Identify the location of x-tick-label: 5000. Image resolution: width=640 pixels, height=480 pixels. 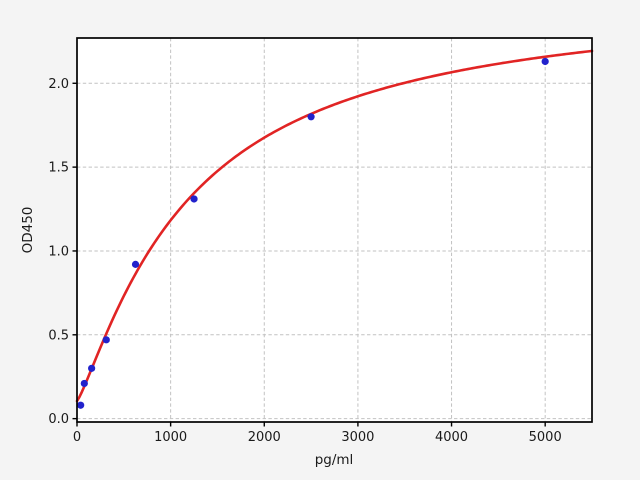
(545, 437).